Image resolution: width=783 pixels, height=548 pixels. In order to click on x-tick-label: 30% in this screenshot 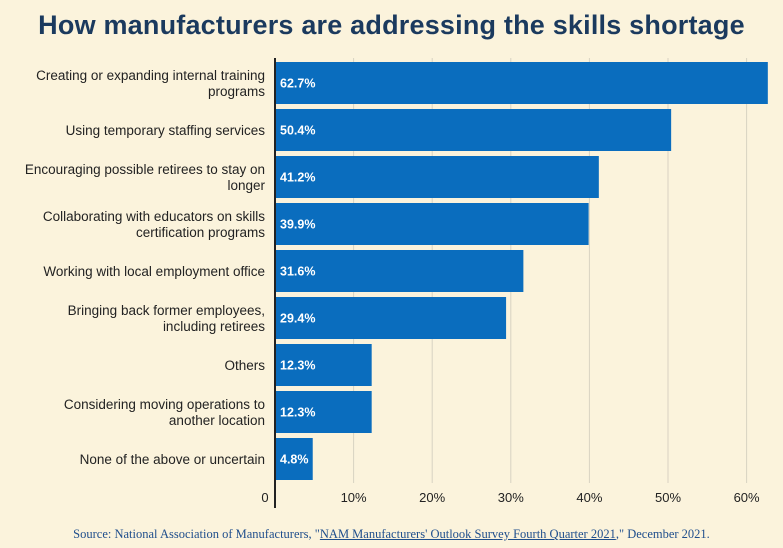, I will do `click(511, 497)`.